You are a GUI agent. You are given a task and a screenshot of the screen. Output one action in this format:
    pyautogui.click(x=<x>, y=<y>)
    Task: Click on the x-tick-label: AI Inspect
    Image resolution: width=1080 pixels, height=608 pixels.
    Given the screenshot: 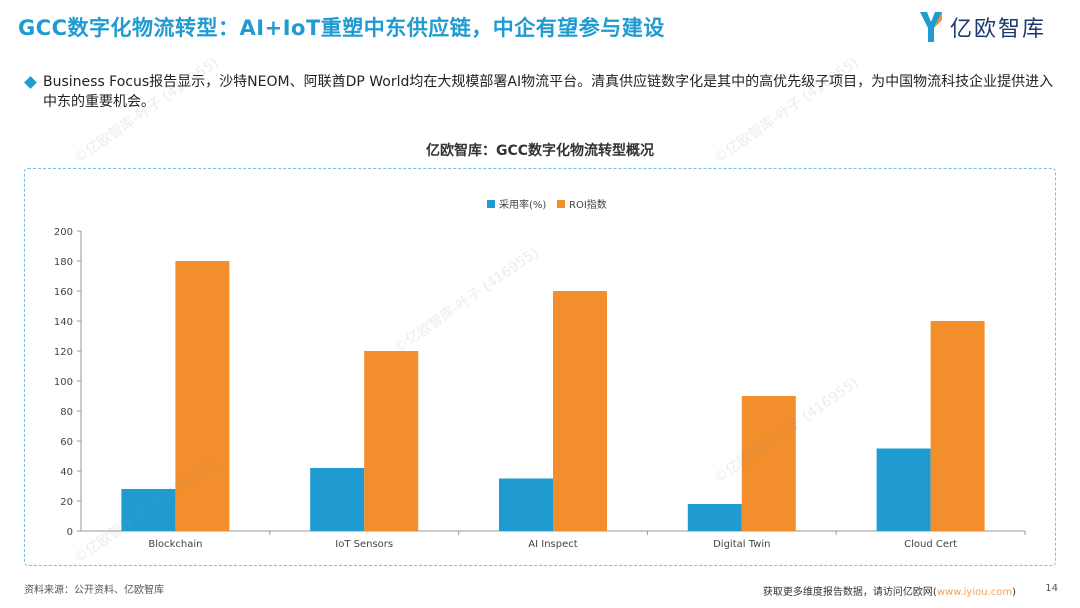 What is the action you would take?
    pyautogui.click(x=552, y=544)
    